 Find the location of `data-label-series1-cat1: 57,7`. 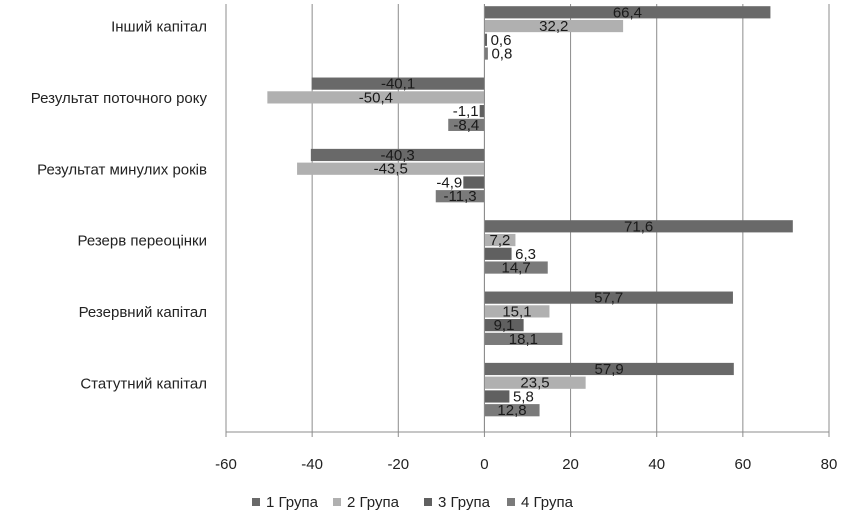

data-label-series1-cat1: 57,7 is located at coordinates (608, 298).